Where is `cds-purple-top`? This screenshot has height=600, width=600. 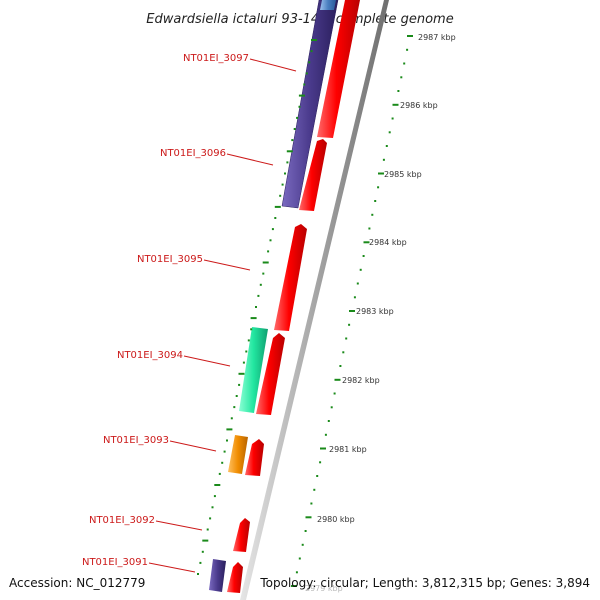
cds-purple-top is located at coordinates (310, 104).